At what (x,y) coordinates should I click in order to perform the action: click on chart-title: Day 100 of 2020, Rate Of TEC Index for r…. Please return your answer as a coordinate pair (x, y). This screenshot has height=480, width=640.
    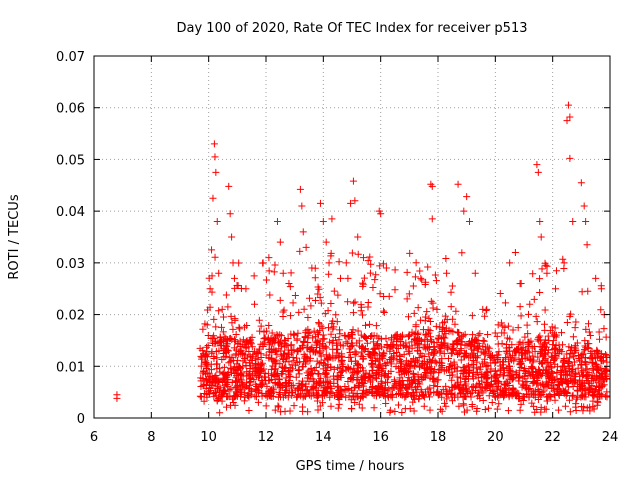
    Looking at the image, I should click on (352, 28).